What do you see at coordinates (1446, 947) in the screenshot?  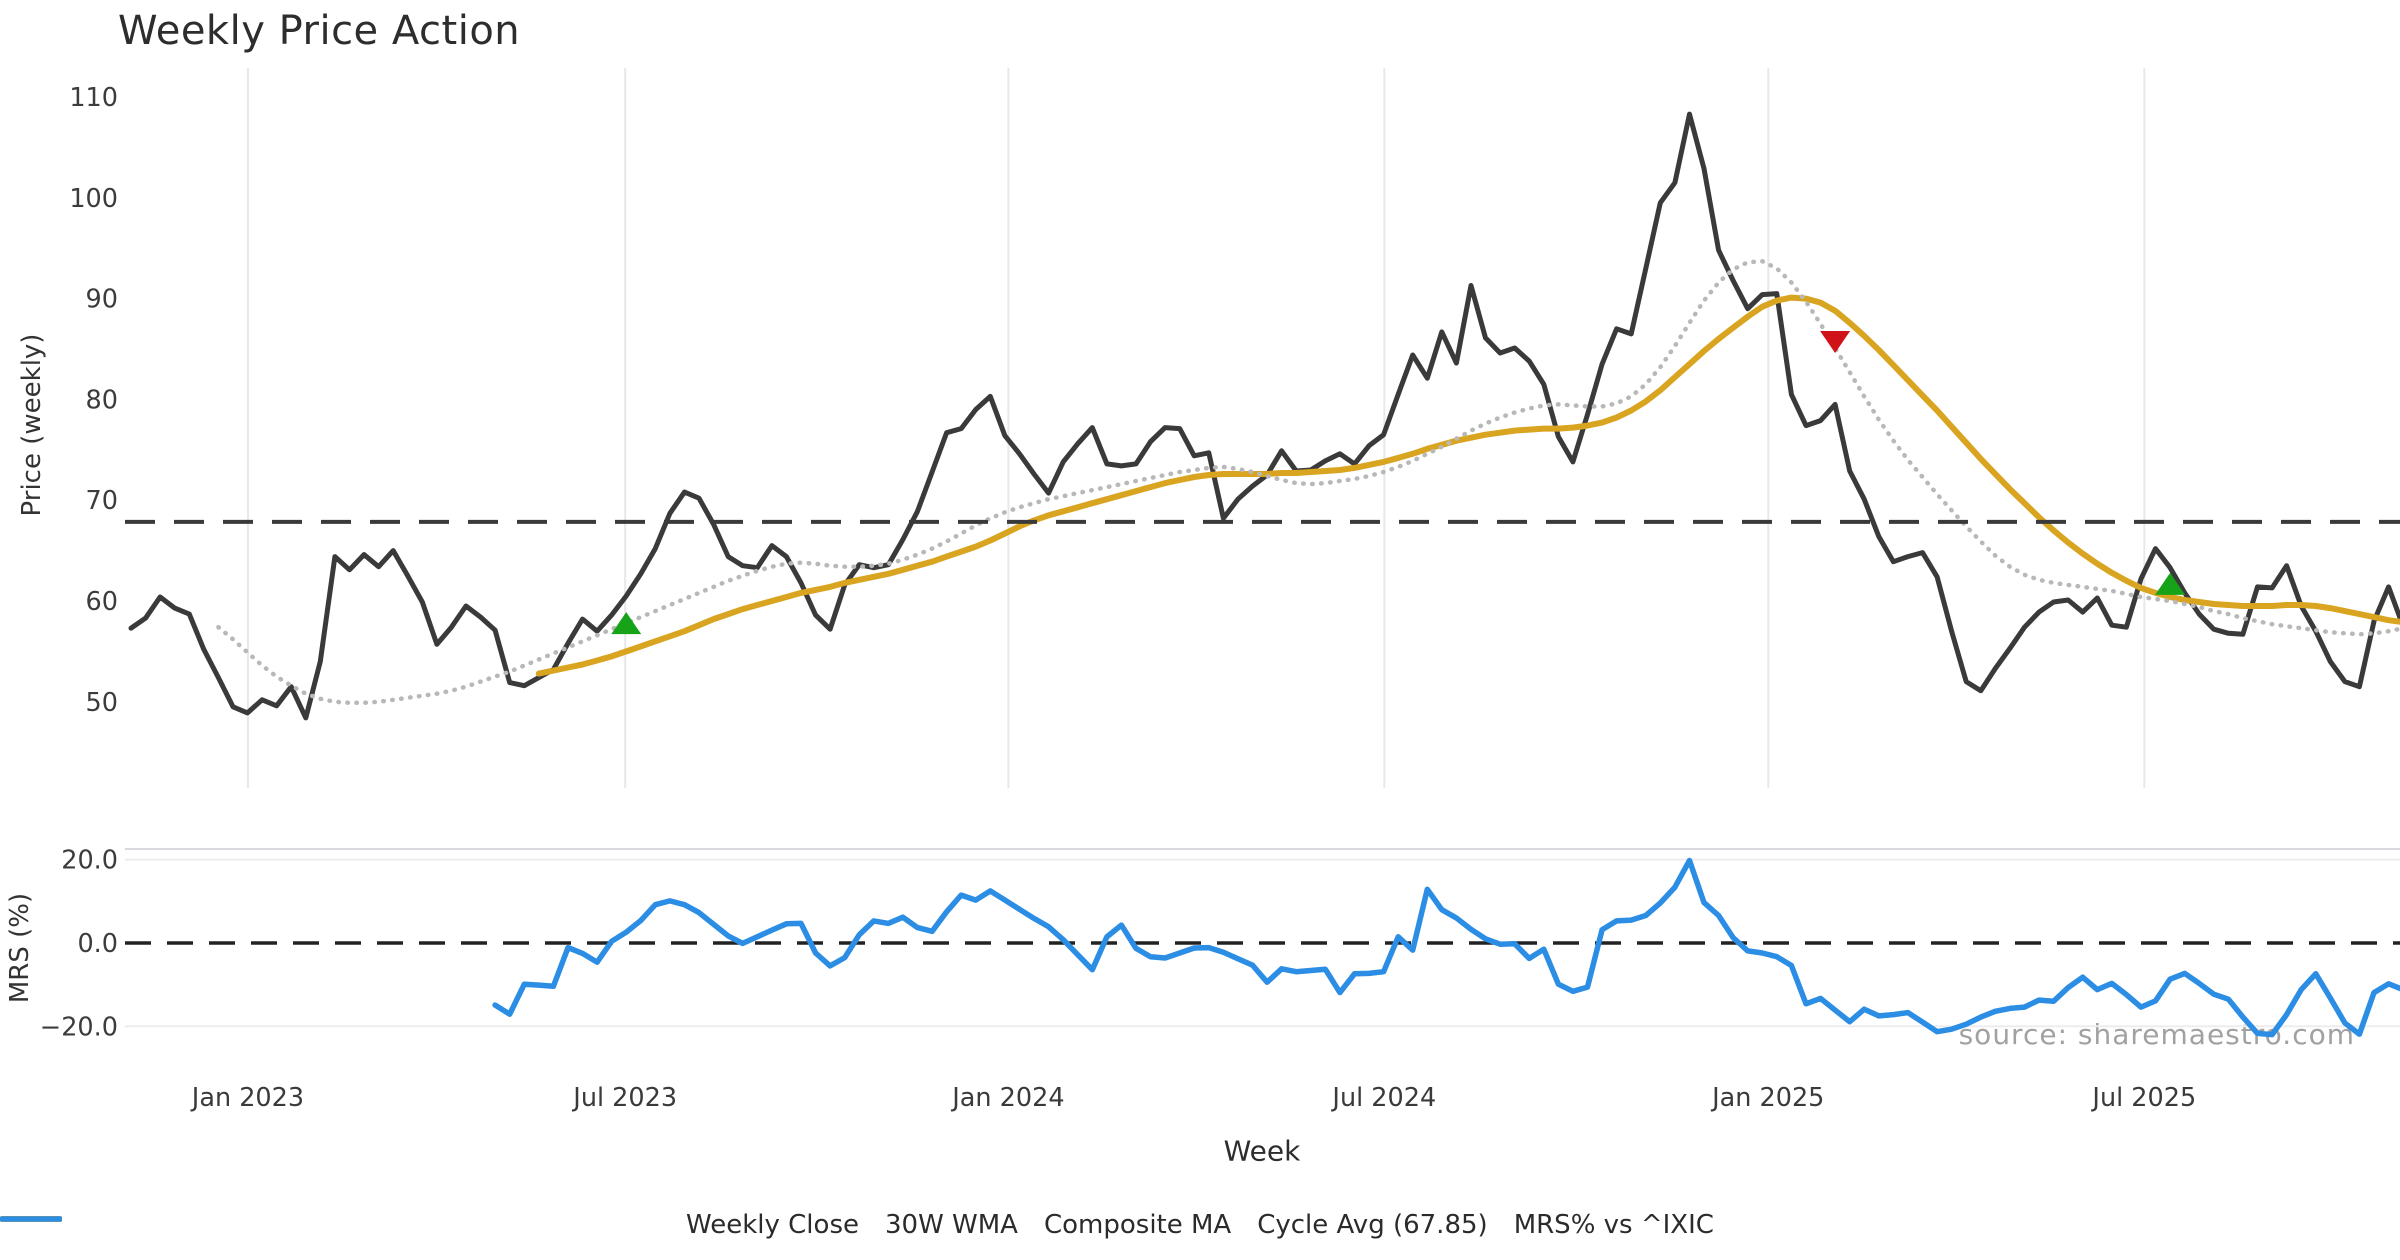 I see `series-mrs-vs-ixic` at bounding box center [1446, 947].